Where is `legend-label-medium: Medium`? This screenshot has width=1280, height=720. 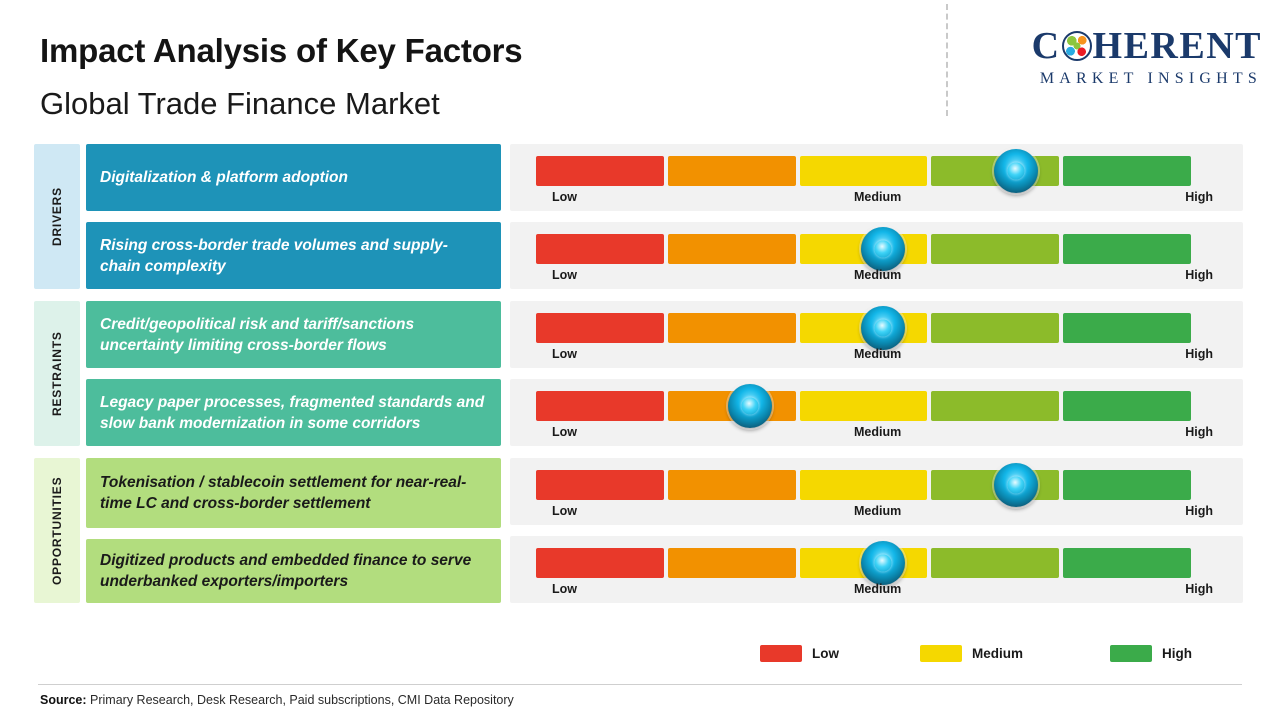
legend-label-medium: Medium is located at coordinates (998, 653).